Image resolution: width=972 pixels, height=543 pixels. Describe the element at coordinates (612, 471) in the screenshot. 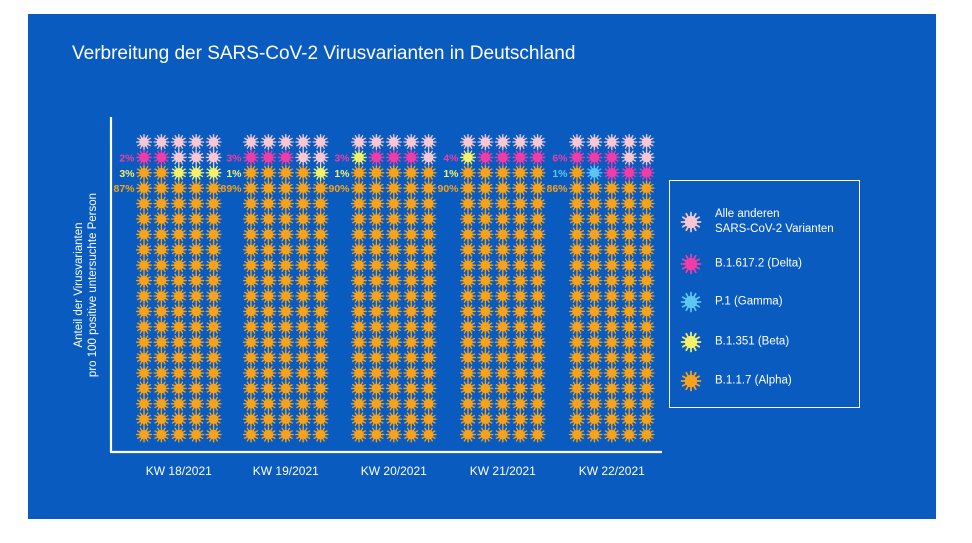

I see `x-tick-label: KW 22/2021` at that location.